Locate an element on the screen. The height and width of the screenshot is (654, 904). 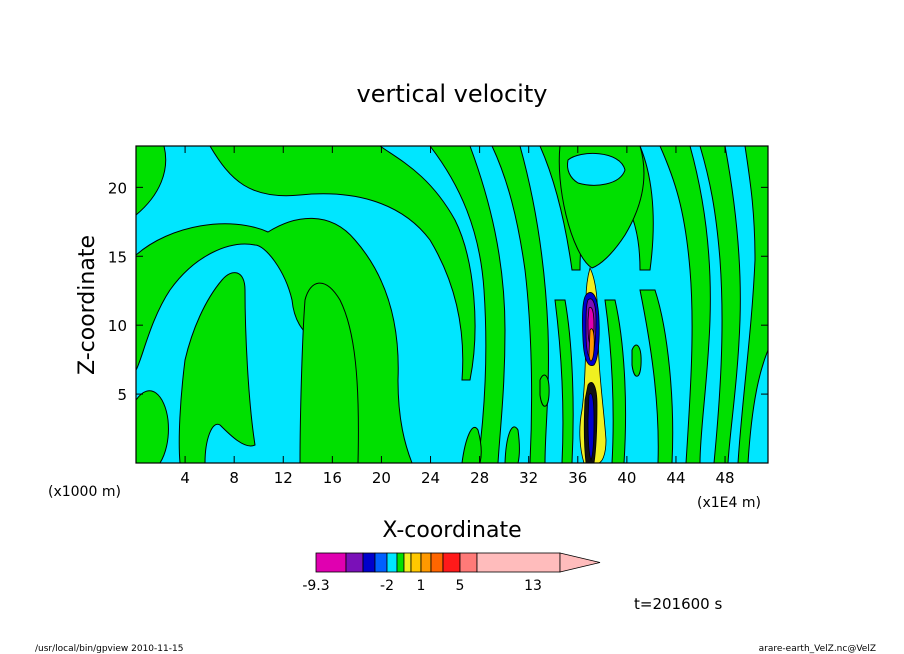
x-tick-label: 24 is located at coordinates (430, 478).